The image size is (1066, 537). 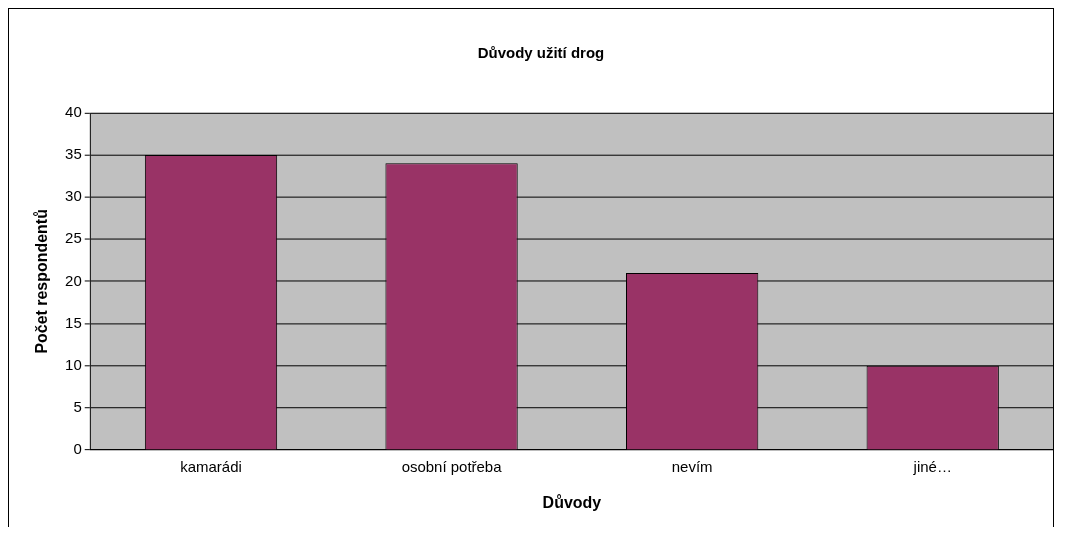 I want to click on y-tick-label: 40, so click(x=73, y=111).